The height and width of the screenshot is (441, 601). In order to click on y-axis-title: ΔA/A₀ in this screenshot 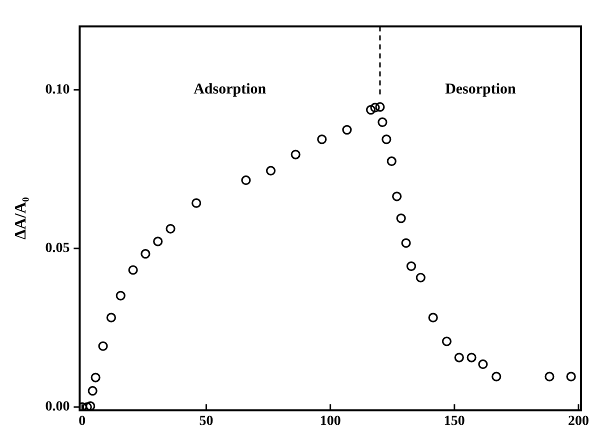, I will do `click(21, 218)`.